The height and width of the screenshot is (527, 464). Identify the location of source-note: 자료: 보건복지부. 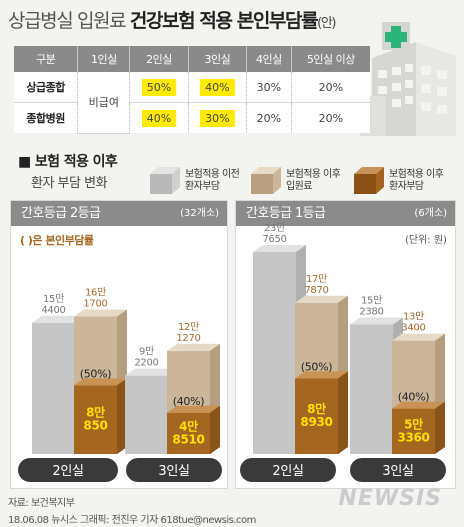
(41, 503).